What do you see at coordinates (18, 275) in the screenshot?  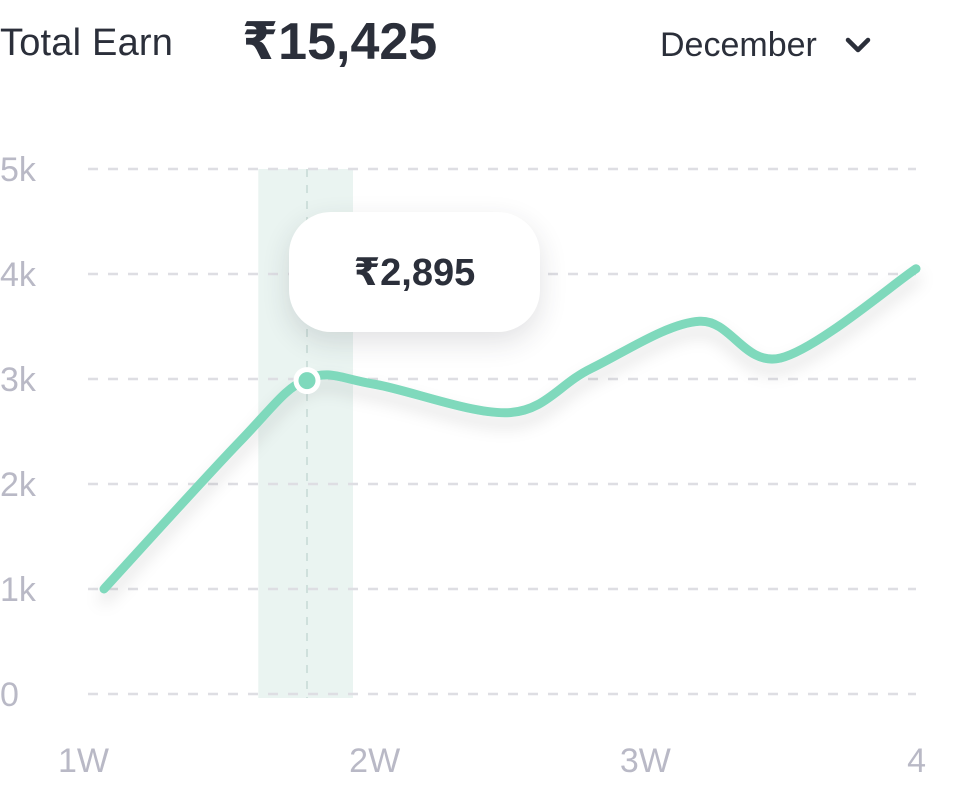 I see `y-tick-label: 4k` at bounding box center [18, 275].